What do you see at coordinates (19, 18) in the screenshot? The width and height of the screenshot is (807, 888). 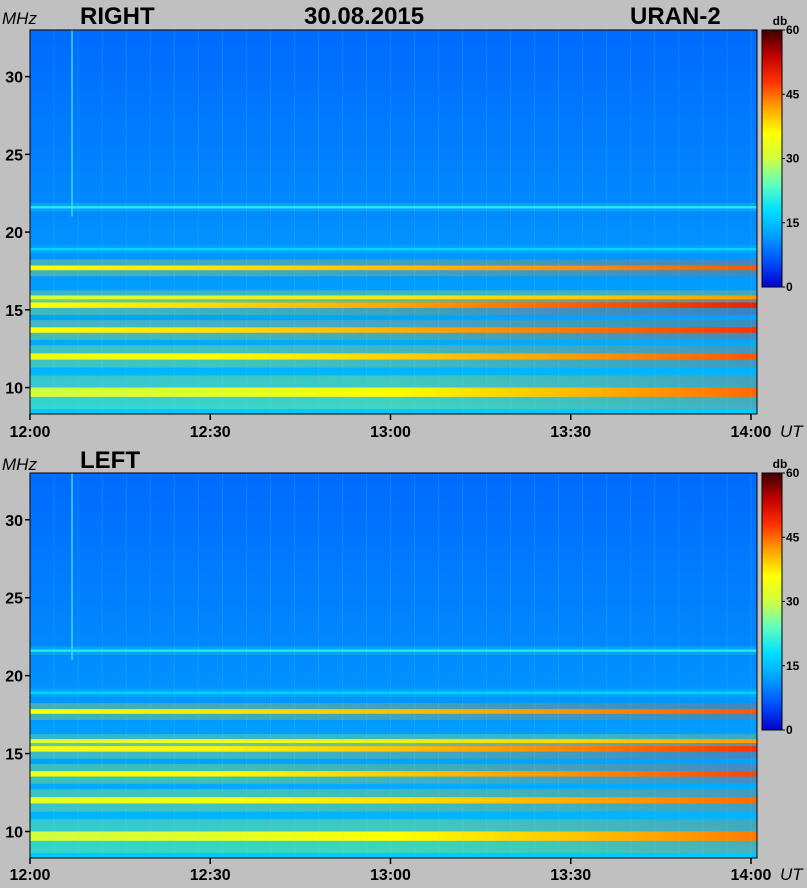 I see `y-axis-unit-top: MHz` at bounding box center [19, 18].